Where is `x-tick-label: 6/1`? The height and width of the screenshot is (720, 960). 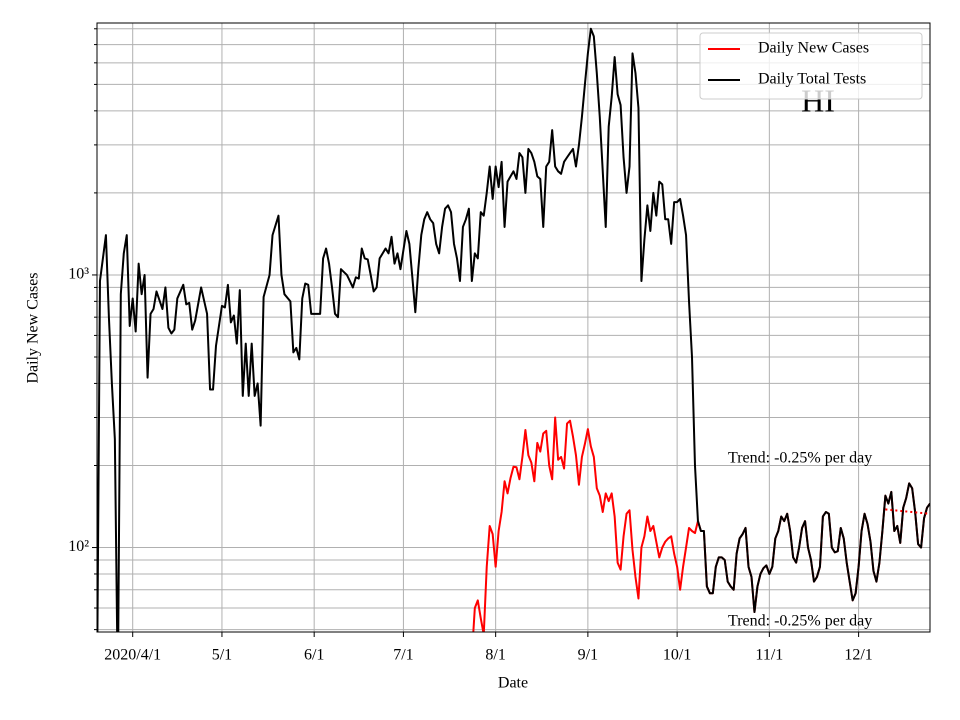 x-tick-label: 6/1 is located at coordinates (314, 655).